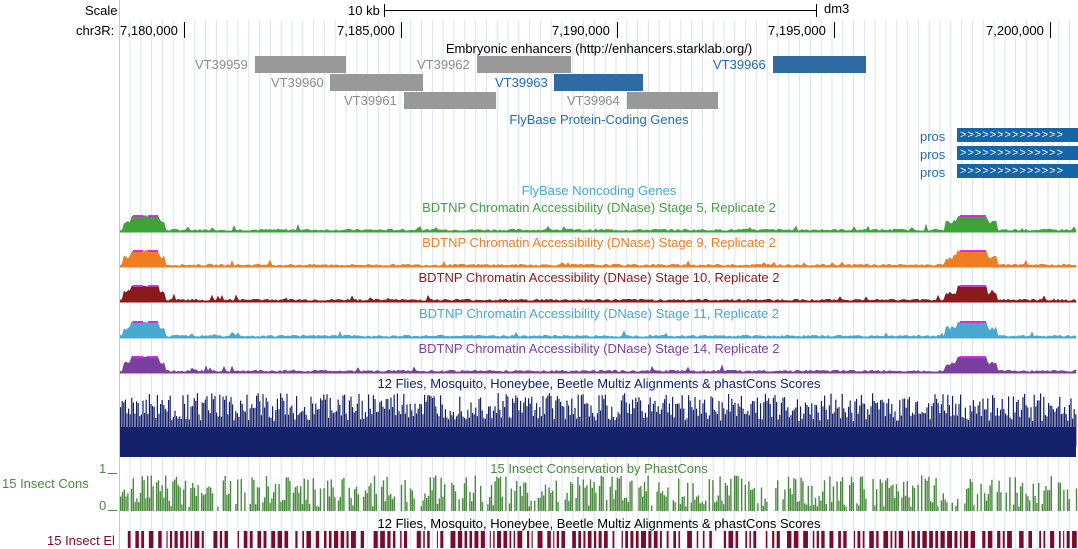  I want to click on enhancer-vt39959, so click(300, 64).